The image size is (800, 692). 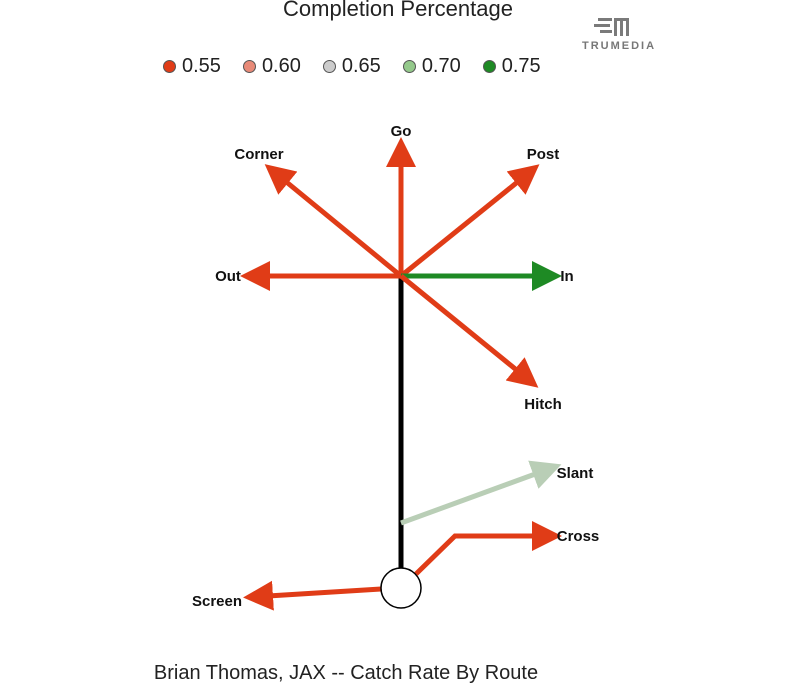 What do you see at coordinates (441, 66) in the screenshot?
I see `legend-label-3: 0.70` at bounding box center [441, 66].